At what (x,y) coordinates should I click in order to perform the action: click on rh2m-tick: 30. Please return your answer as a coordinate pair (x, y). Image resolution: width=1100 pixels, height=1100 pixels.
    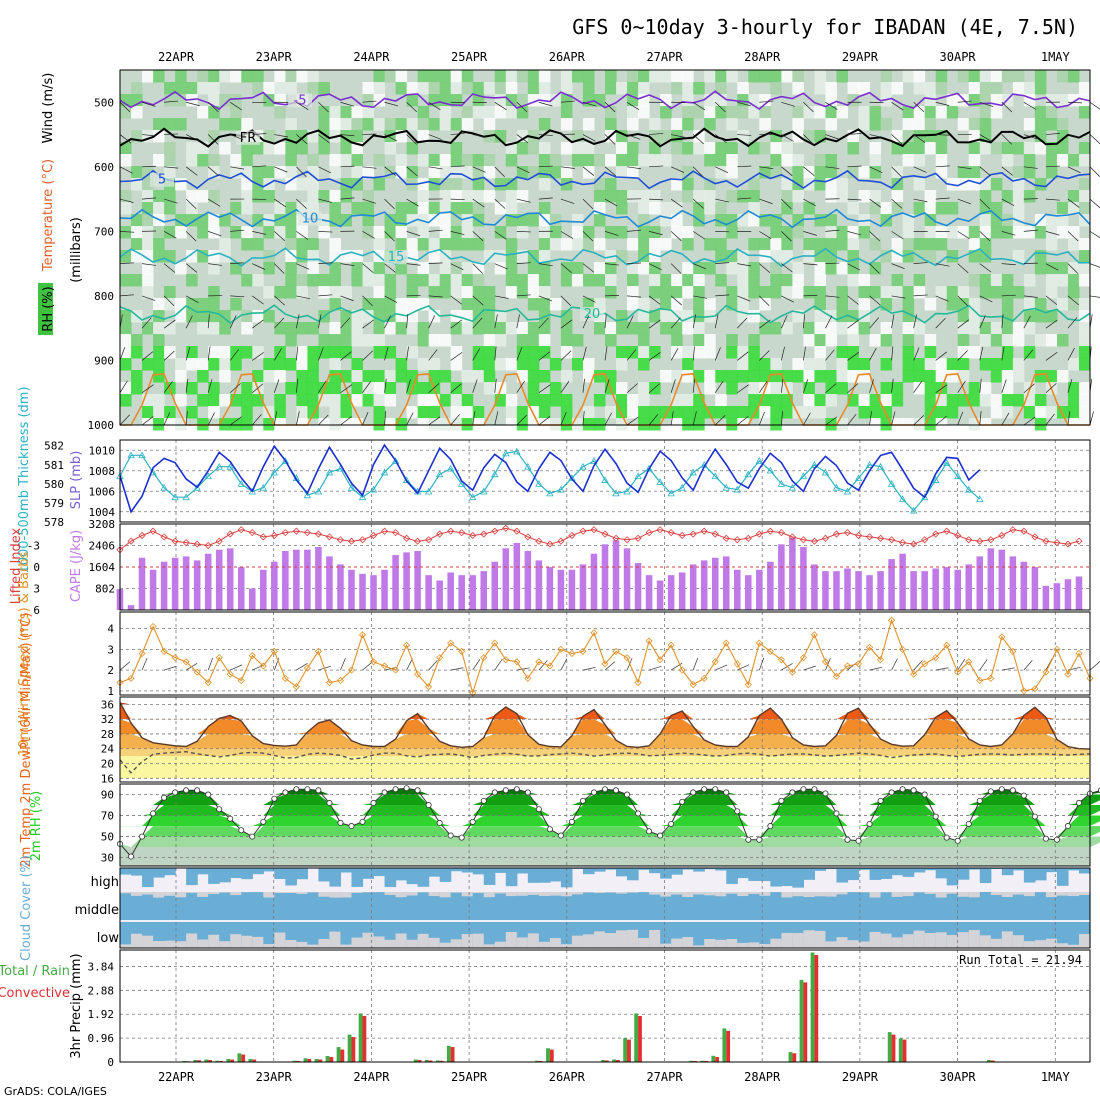
    Looking at the image, I should click on (107, 858).